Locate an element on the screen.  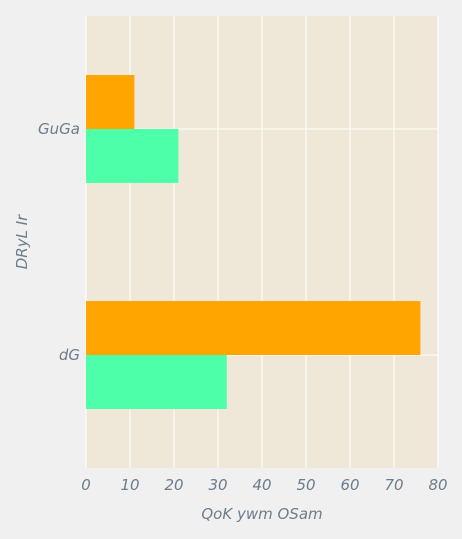
x-tick-label: 50 is located at coordinates (305, 485).